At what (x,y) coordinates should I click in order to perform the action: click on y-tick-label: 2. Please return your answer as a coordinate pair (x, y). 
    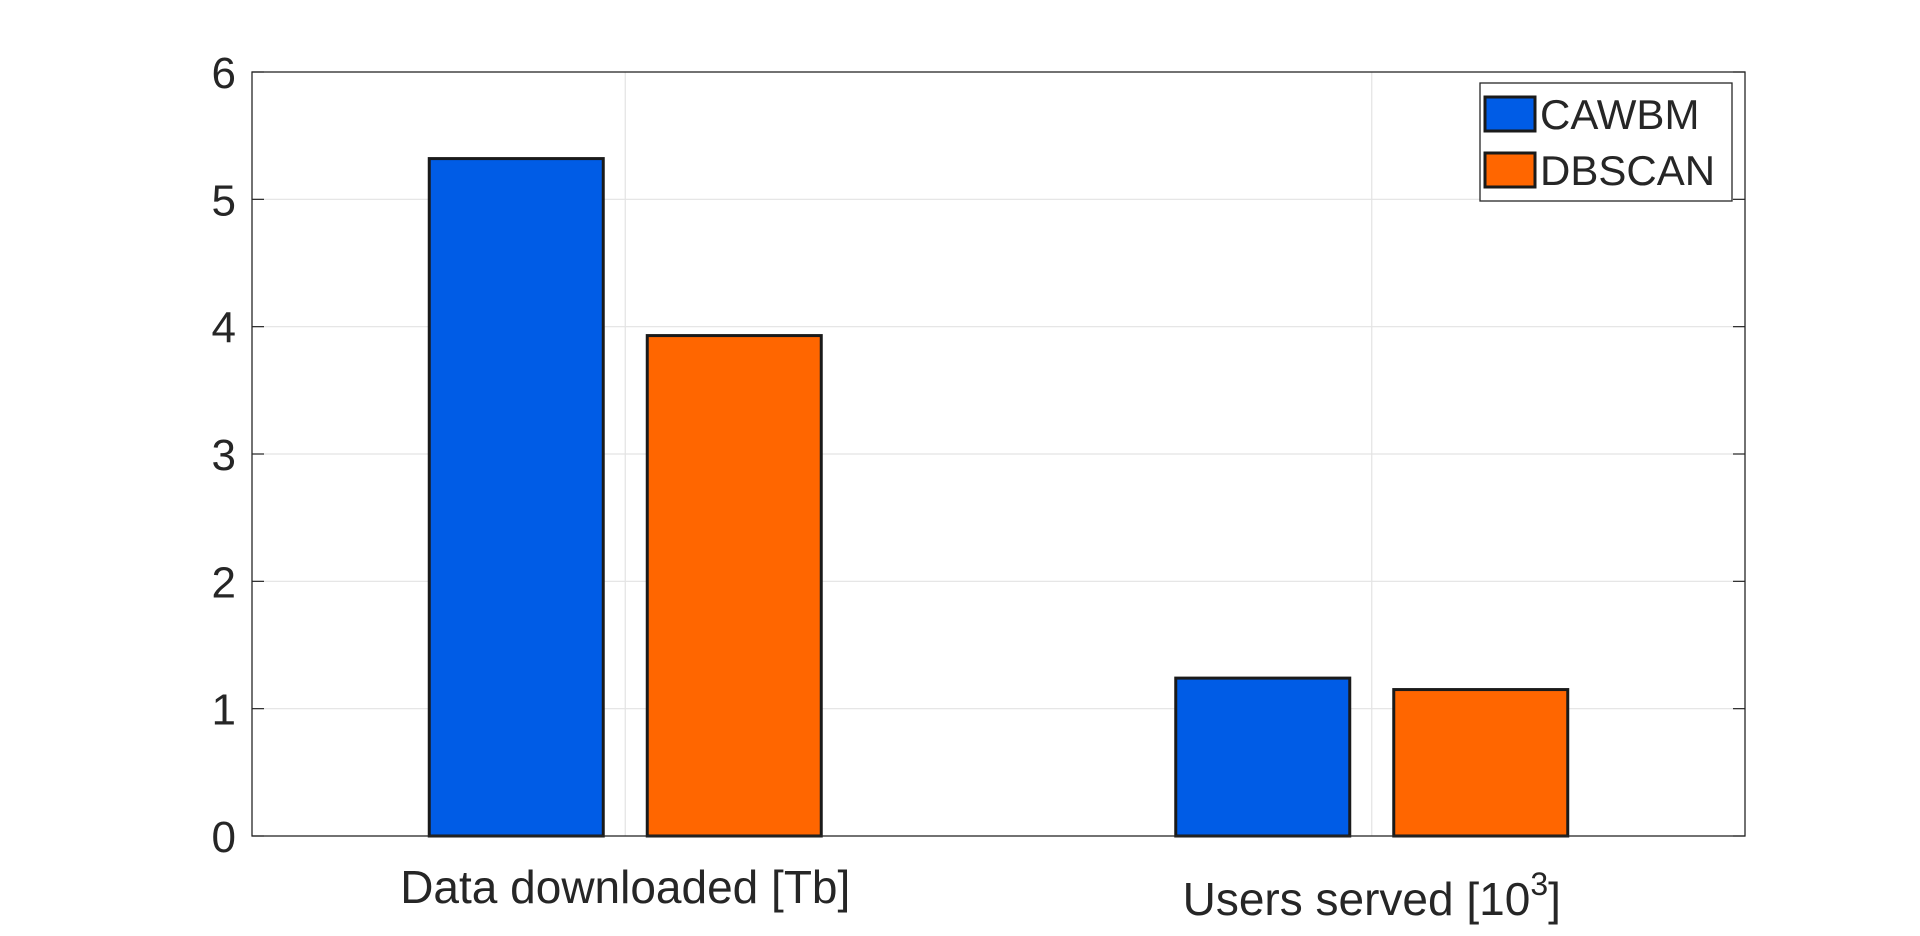
    Looking at the image, I should click on (224, 582).